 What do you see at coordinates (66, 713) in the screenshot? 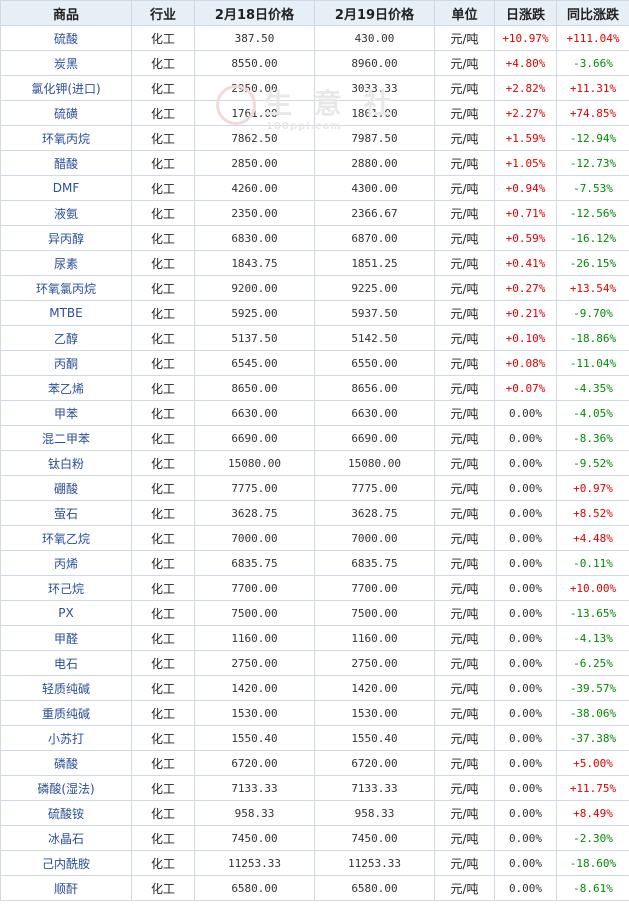
I see `commodity-link: 重质纯碱` at bounding box center [66, 713].